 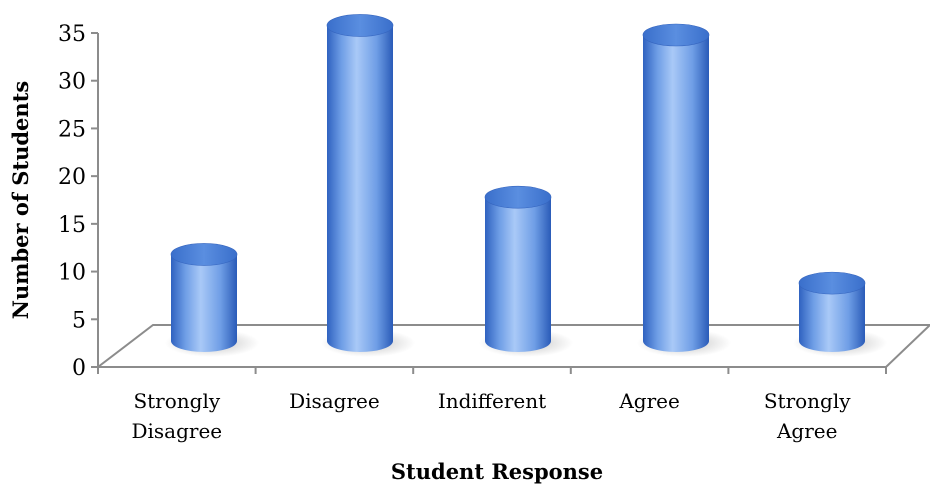 I want to click on y-tick-label: 35, so click(x=72, y=34).